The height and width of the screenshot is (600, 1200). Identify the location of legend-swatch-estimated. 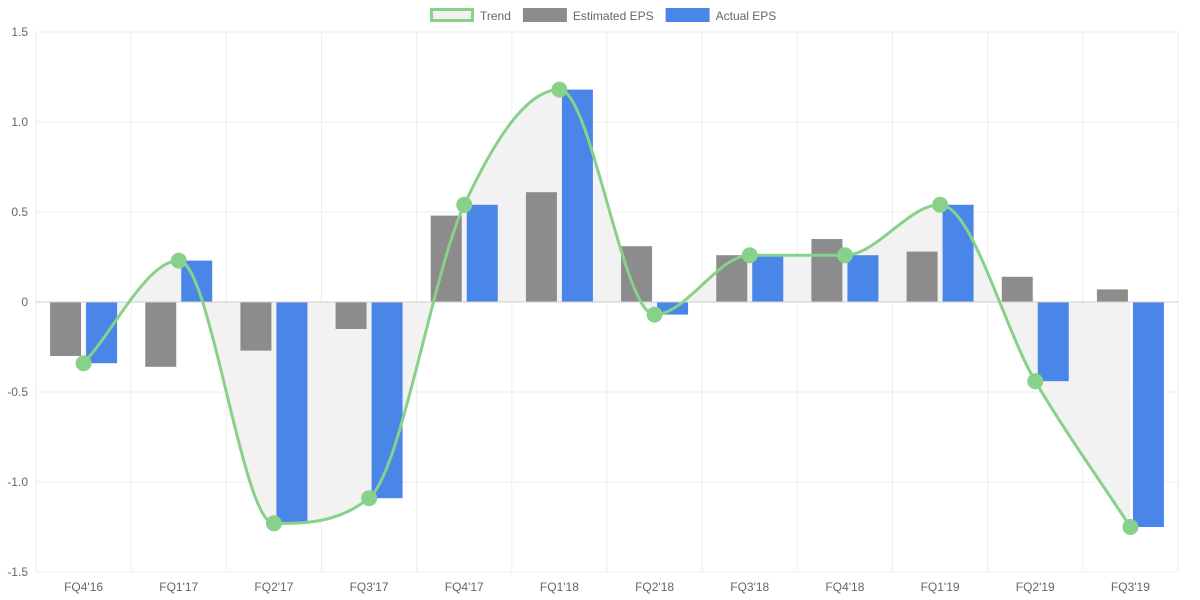
(544, 15).